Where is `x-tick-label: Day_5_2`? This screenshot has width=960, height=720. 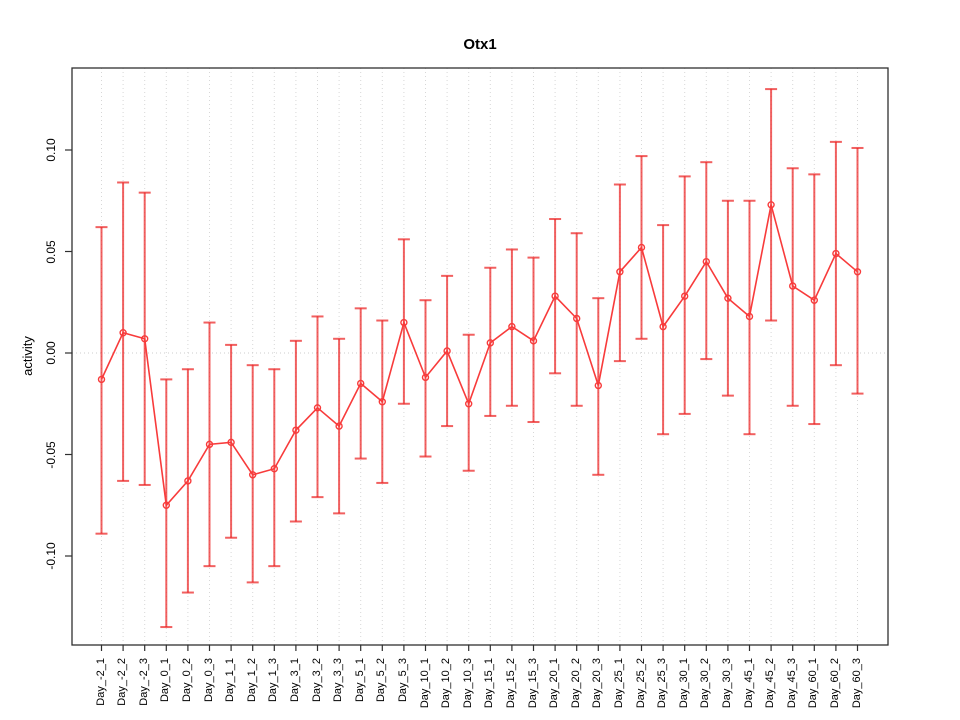
x-tick-label: Day_5_2 is located at coordinates (381, 680).